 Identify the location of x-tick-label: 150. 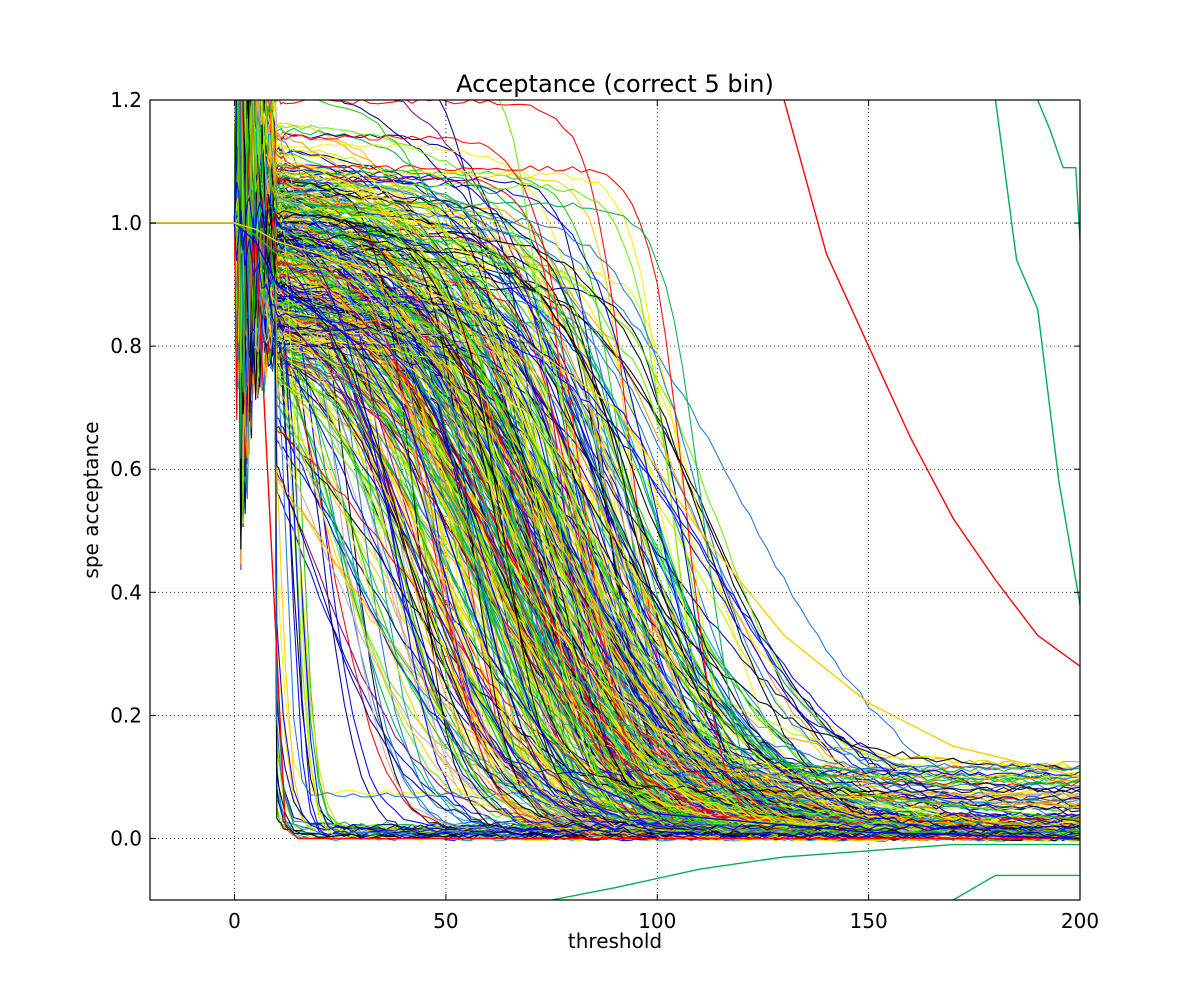
(869, 921).